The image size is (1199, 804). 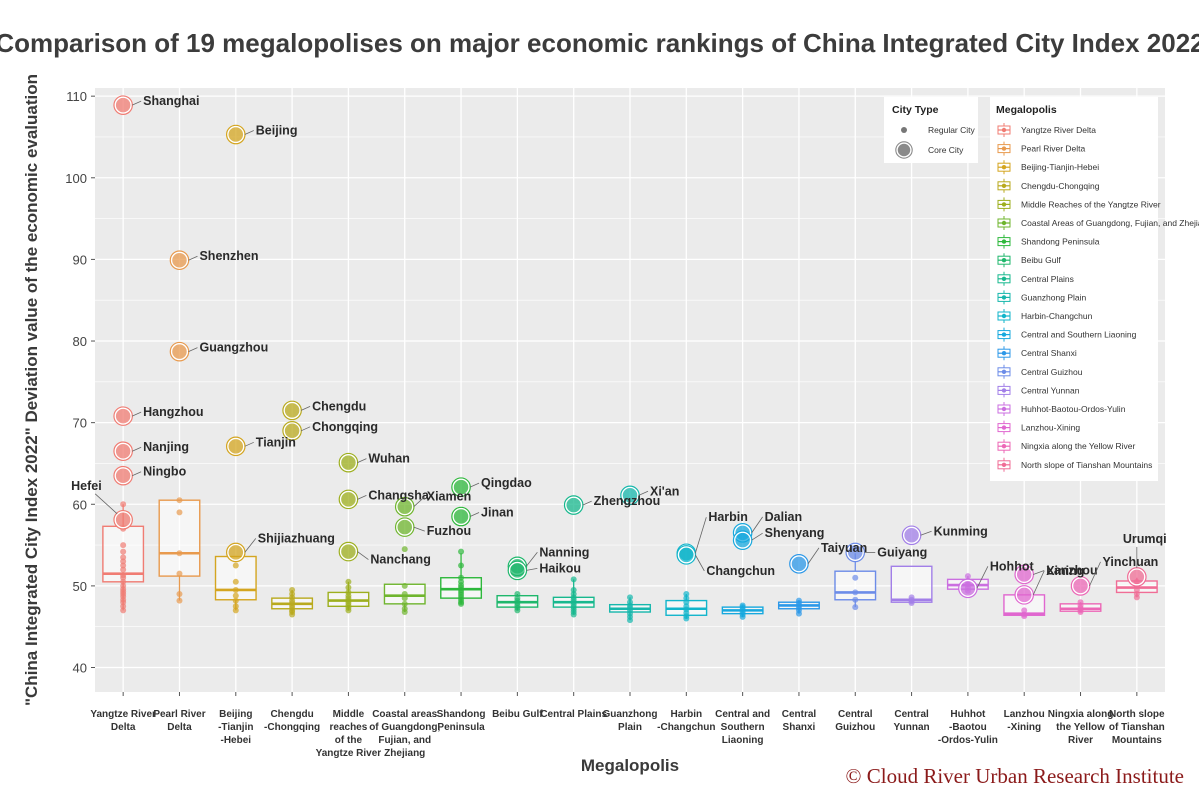 What do you see at coordinates (349, 740) in the screenshot?
I see `x-tick-line: of the` at bounding box center [349, 740].